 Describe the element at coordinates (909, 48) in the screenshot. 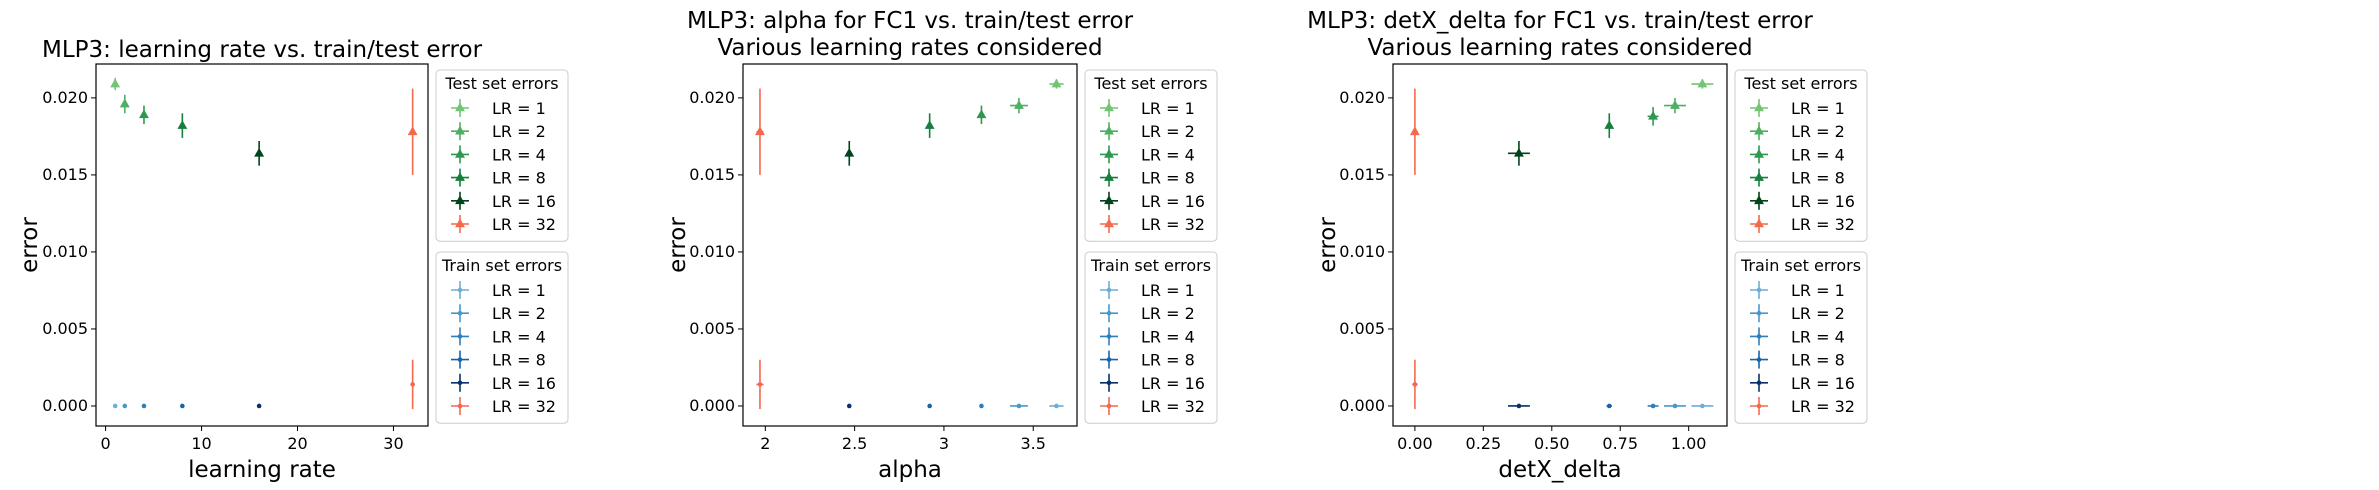

I see `chart-2-subtitle: Various learning rates considered` at that location.